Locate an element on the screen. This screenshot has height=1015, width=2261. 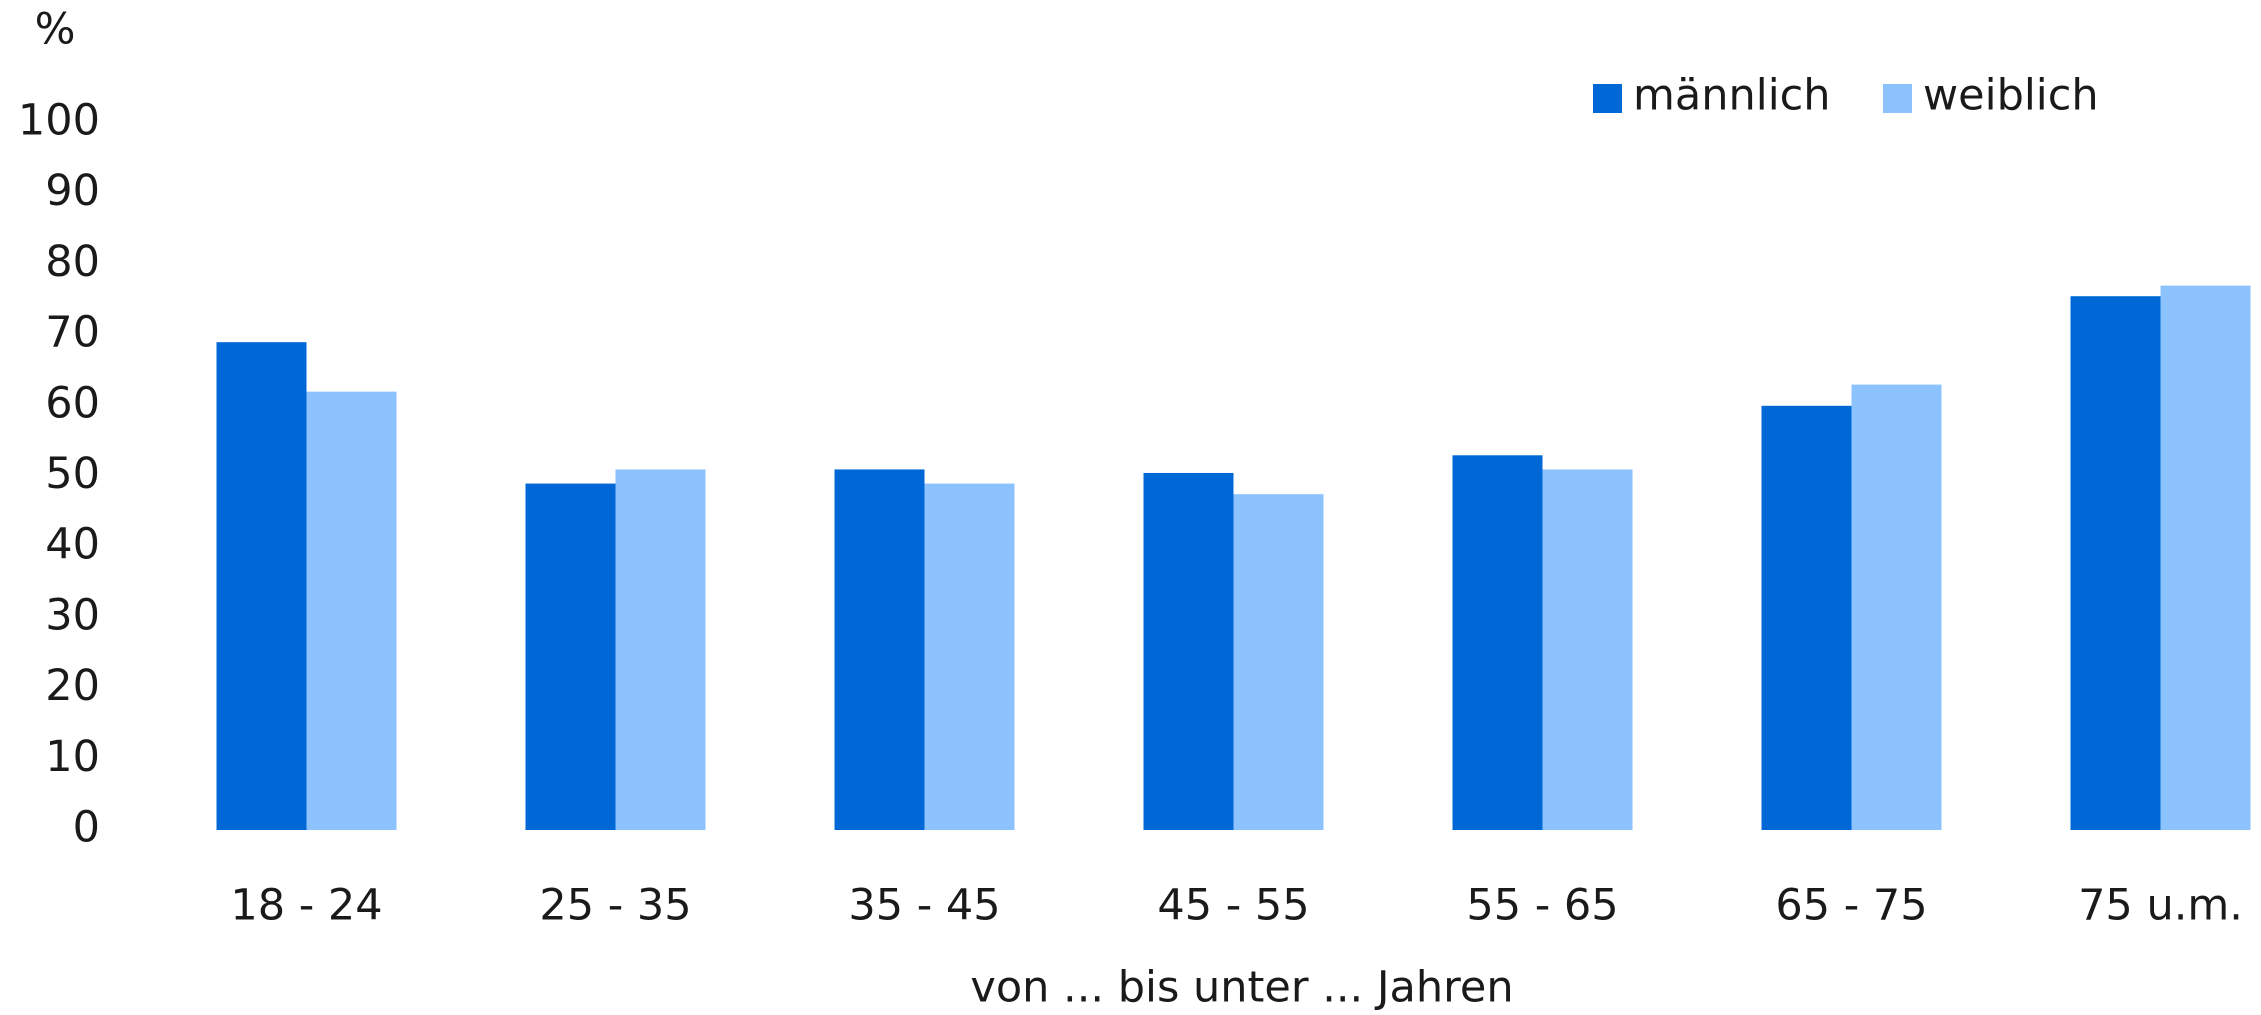
x-tick-label: 25 - 35 is located at coordinates (615, 906).